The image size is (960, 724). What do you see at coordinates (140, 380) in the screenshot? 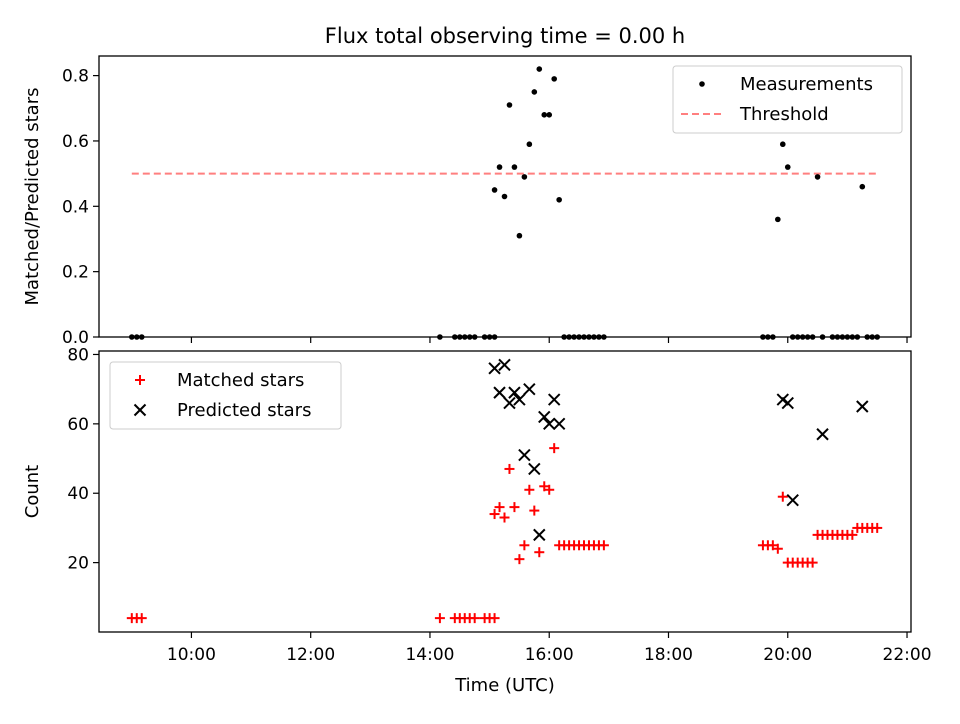
I see `legend-marker-matched` at bounding box center [140, 380].